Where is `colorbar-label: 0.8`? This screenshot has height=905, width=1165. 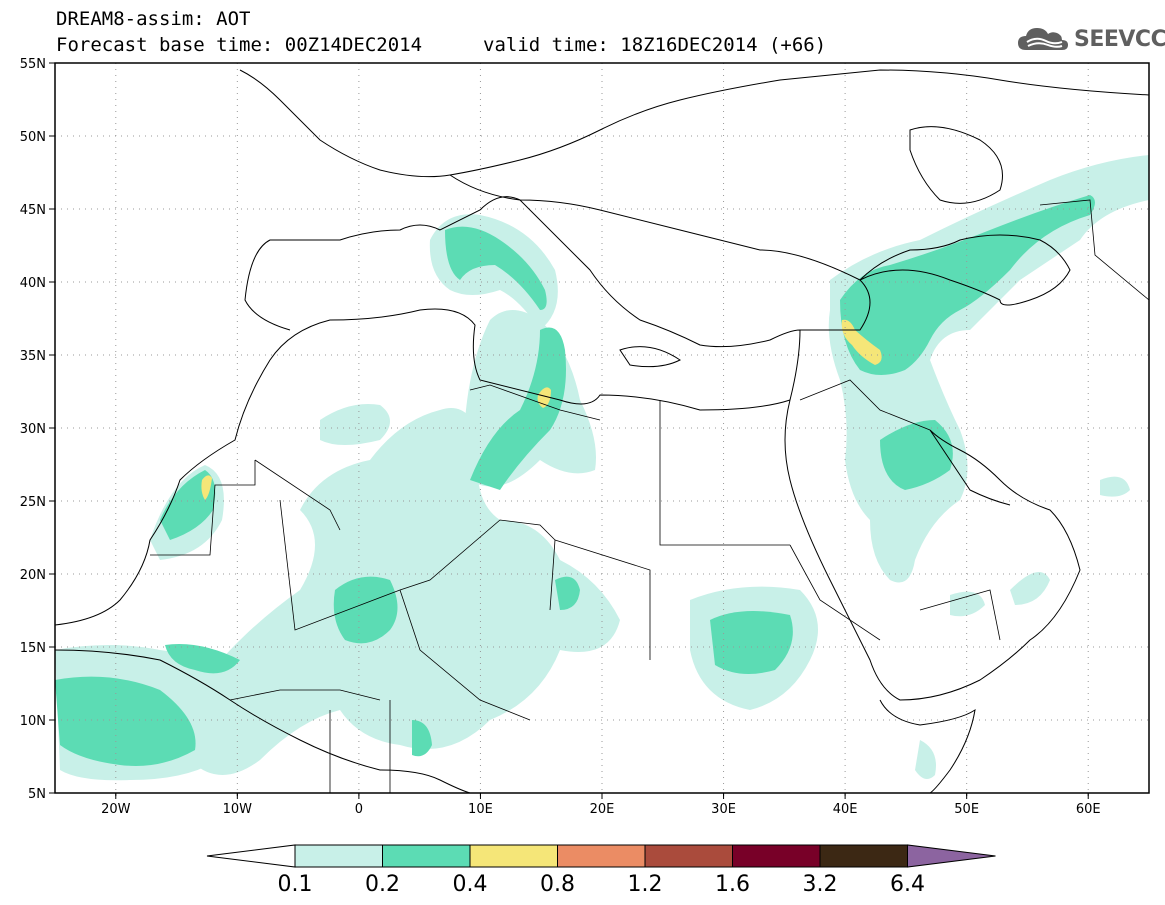 colorbar-label: 0.8 is located at coordinates (557, 884).